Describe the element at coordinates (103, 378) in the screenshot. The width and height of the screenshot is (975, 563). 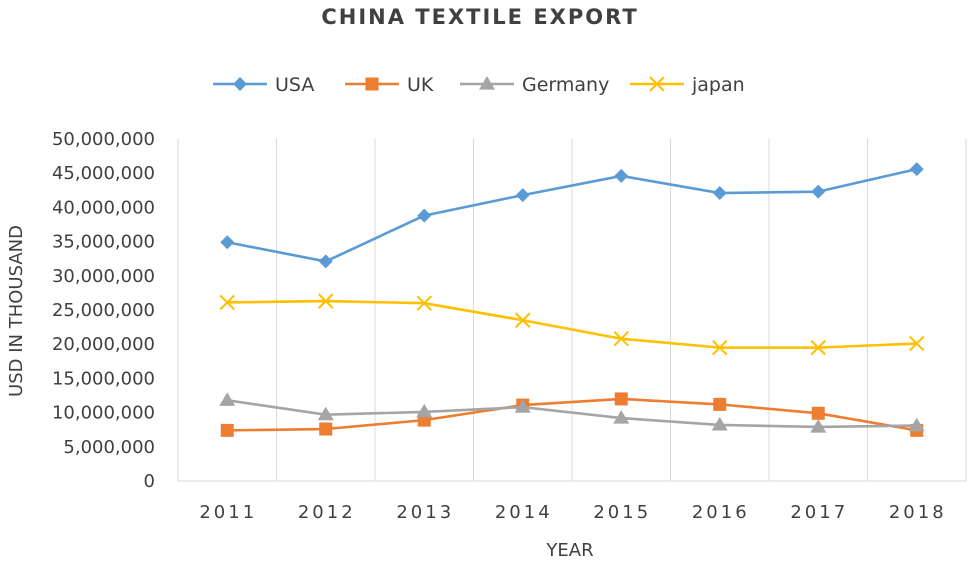
I see `y-tick-label: 15,000,000` at that location.